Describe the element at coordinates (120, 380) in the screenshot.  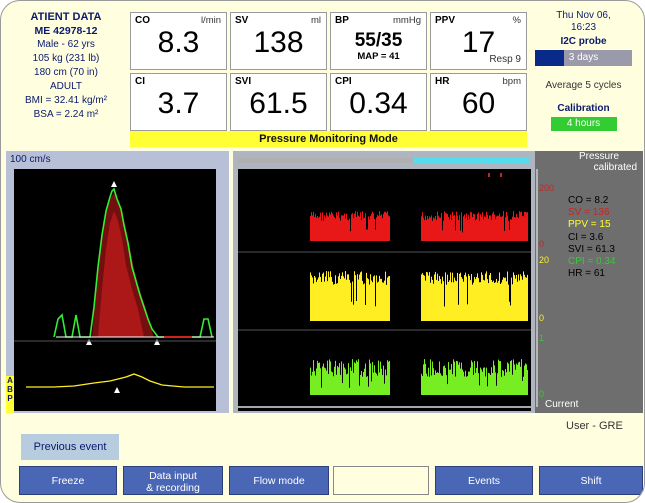
I see `abp-trace` at that location.